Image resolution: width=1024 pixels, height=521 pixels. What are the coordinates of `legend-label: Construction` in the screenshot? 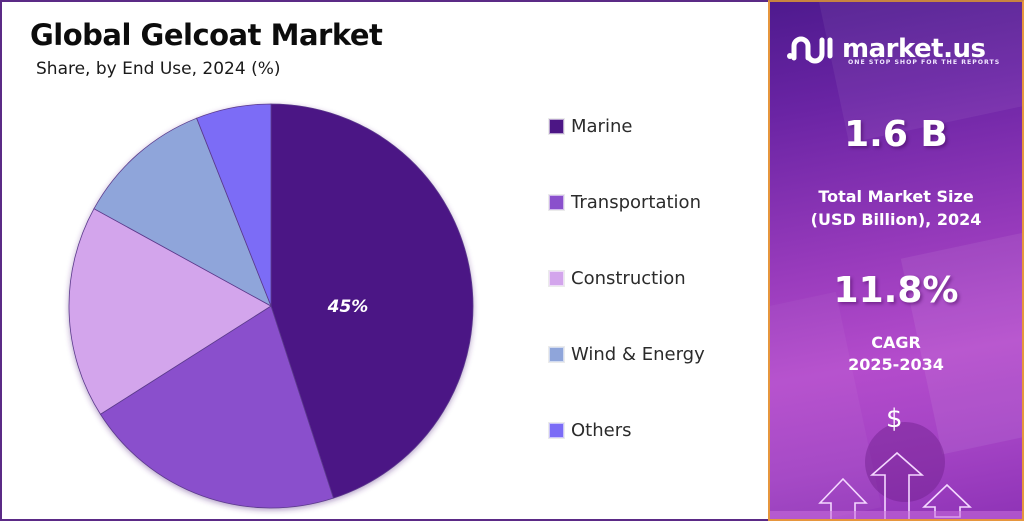 It's located at (628, 278).